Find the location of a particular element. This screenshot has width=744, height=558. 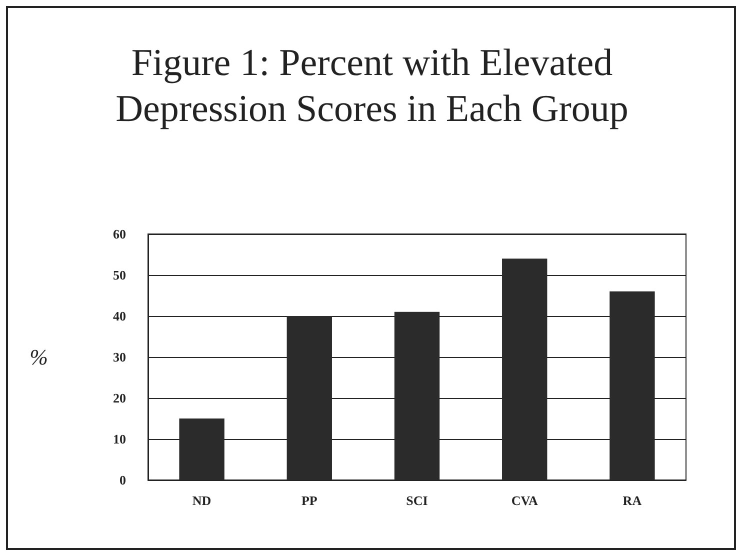

y-tick-label: 40 is located at coordinates (119, 316).